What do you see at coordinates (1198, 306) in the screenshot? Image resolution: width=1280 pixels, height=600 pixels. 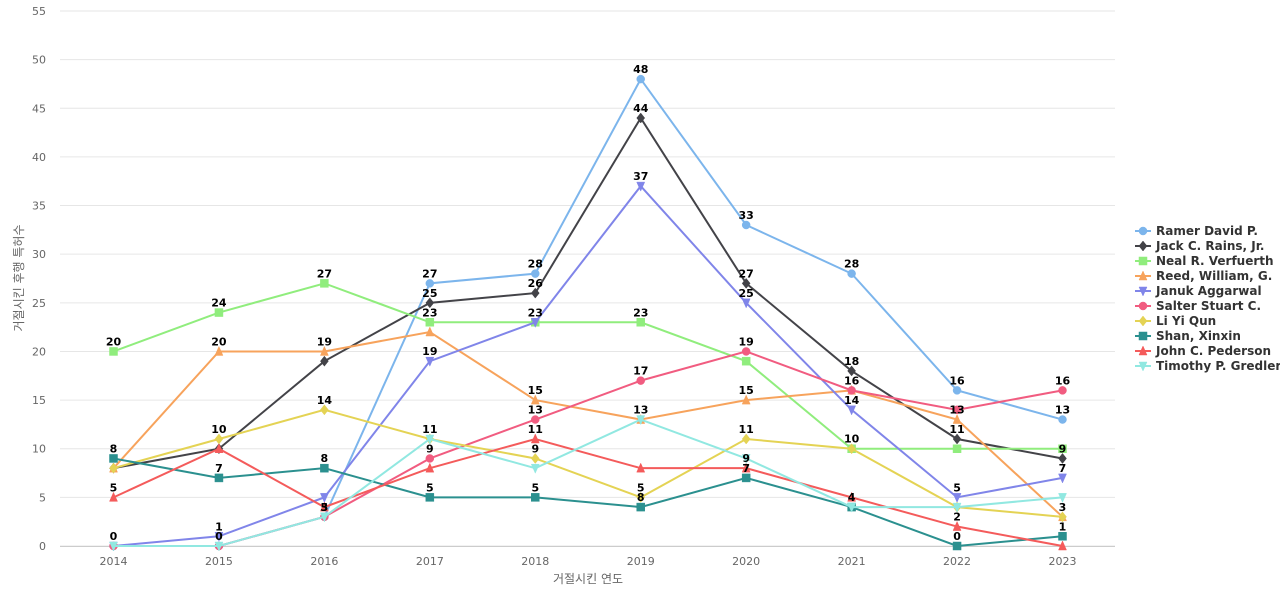 I see `legend-item: Salter Stuart C.` at bounding box center [1198, 306].